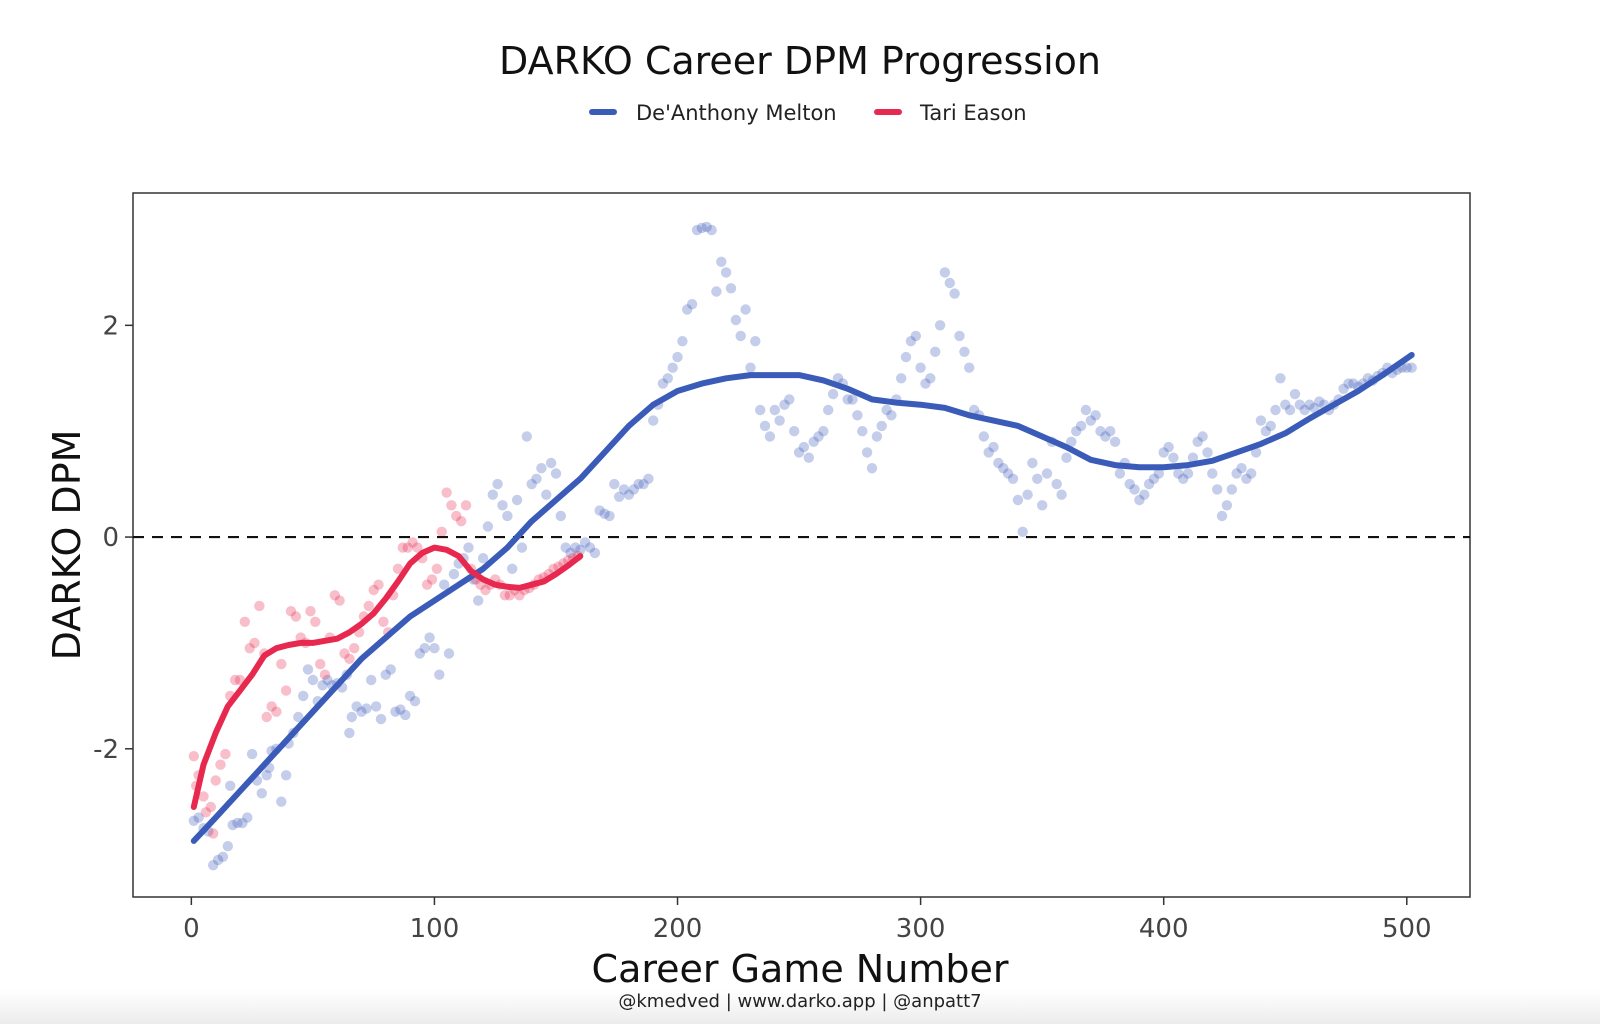 Image resolution: width=1600 pixels, height=1024 pixels. Describe the element at coordinates (110, 326) in the screenshot. I see `y-tick-label: 2` at that location.